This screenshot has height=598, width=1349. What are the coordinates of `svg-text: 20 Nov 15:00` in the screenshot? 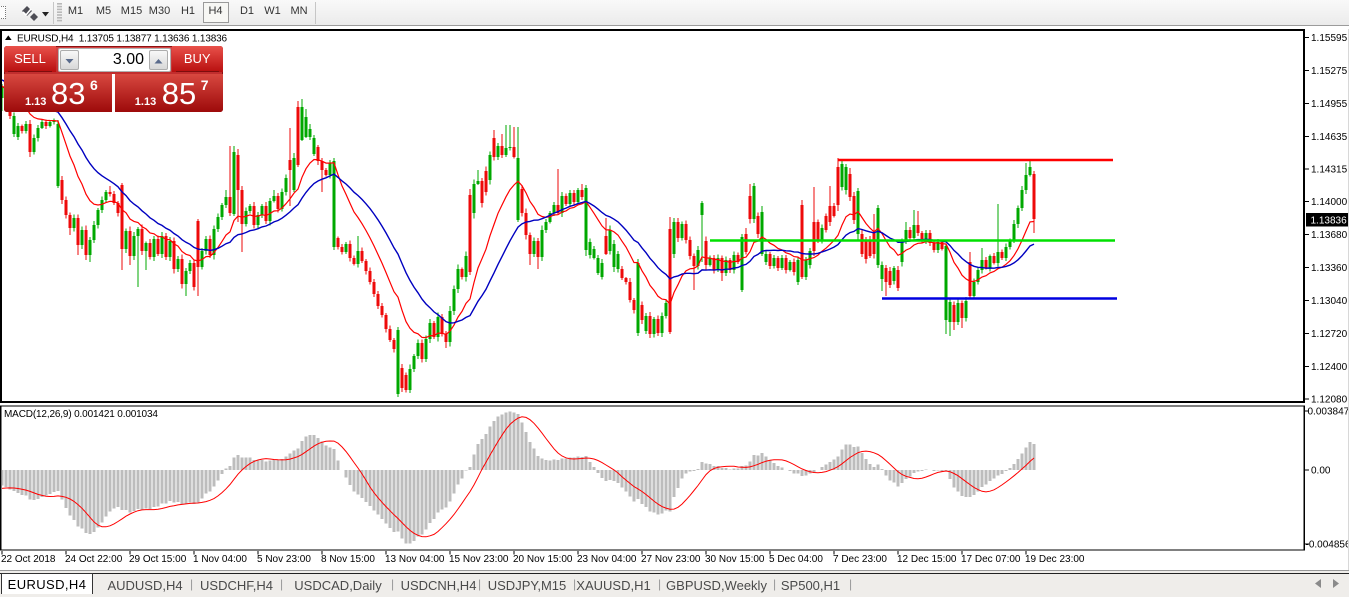 It's located at (543, 559).